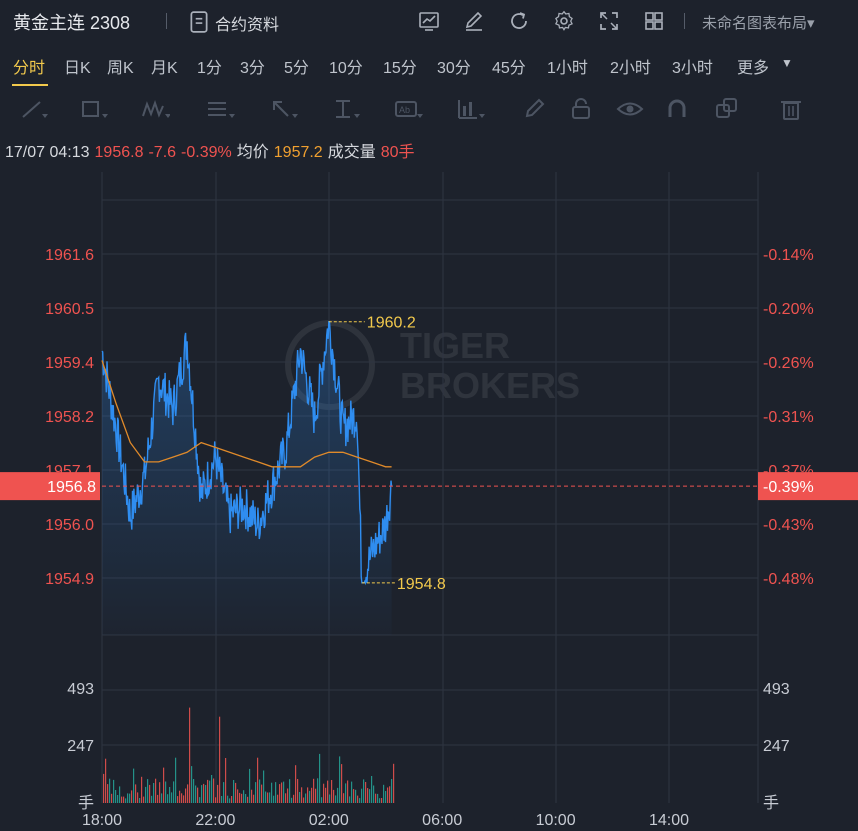 Image resolution: width=858 pixels, height=831 pixels. I want to click on period-tab: 3分, so click(252, 68).